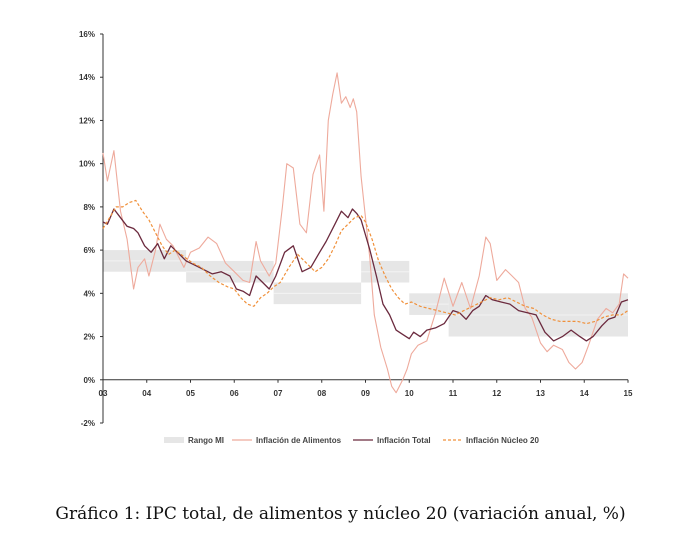  Describe the element at coordinates (174, 440) in the screenshot. I see `legend-swatch-rango-mi` at that location.